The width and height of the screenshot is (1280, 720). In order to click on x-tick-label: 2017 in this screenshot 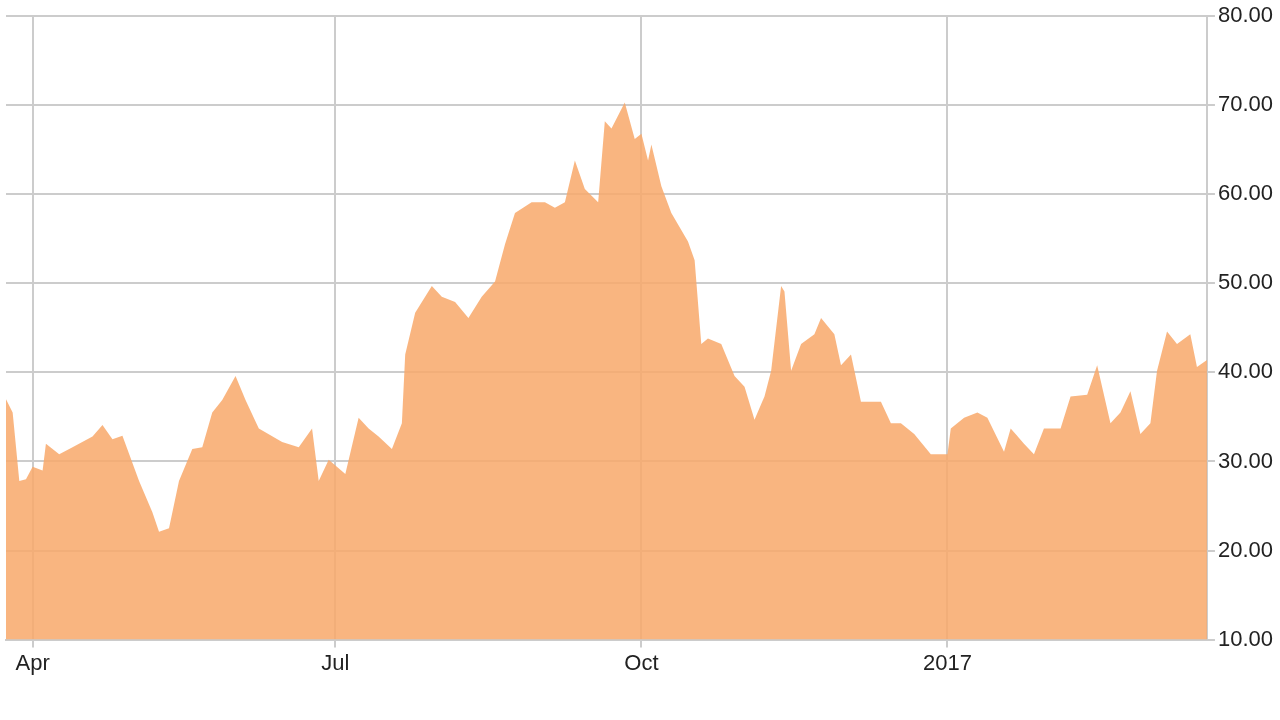, I will do `click(947, 662)`.